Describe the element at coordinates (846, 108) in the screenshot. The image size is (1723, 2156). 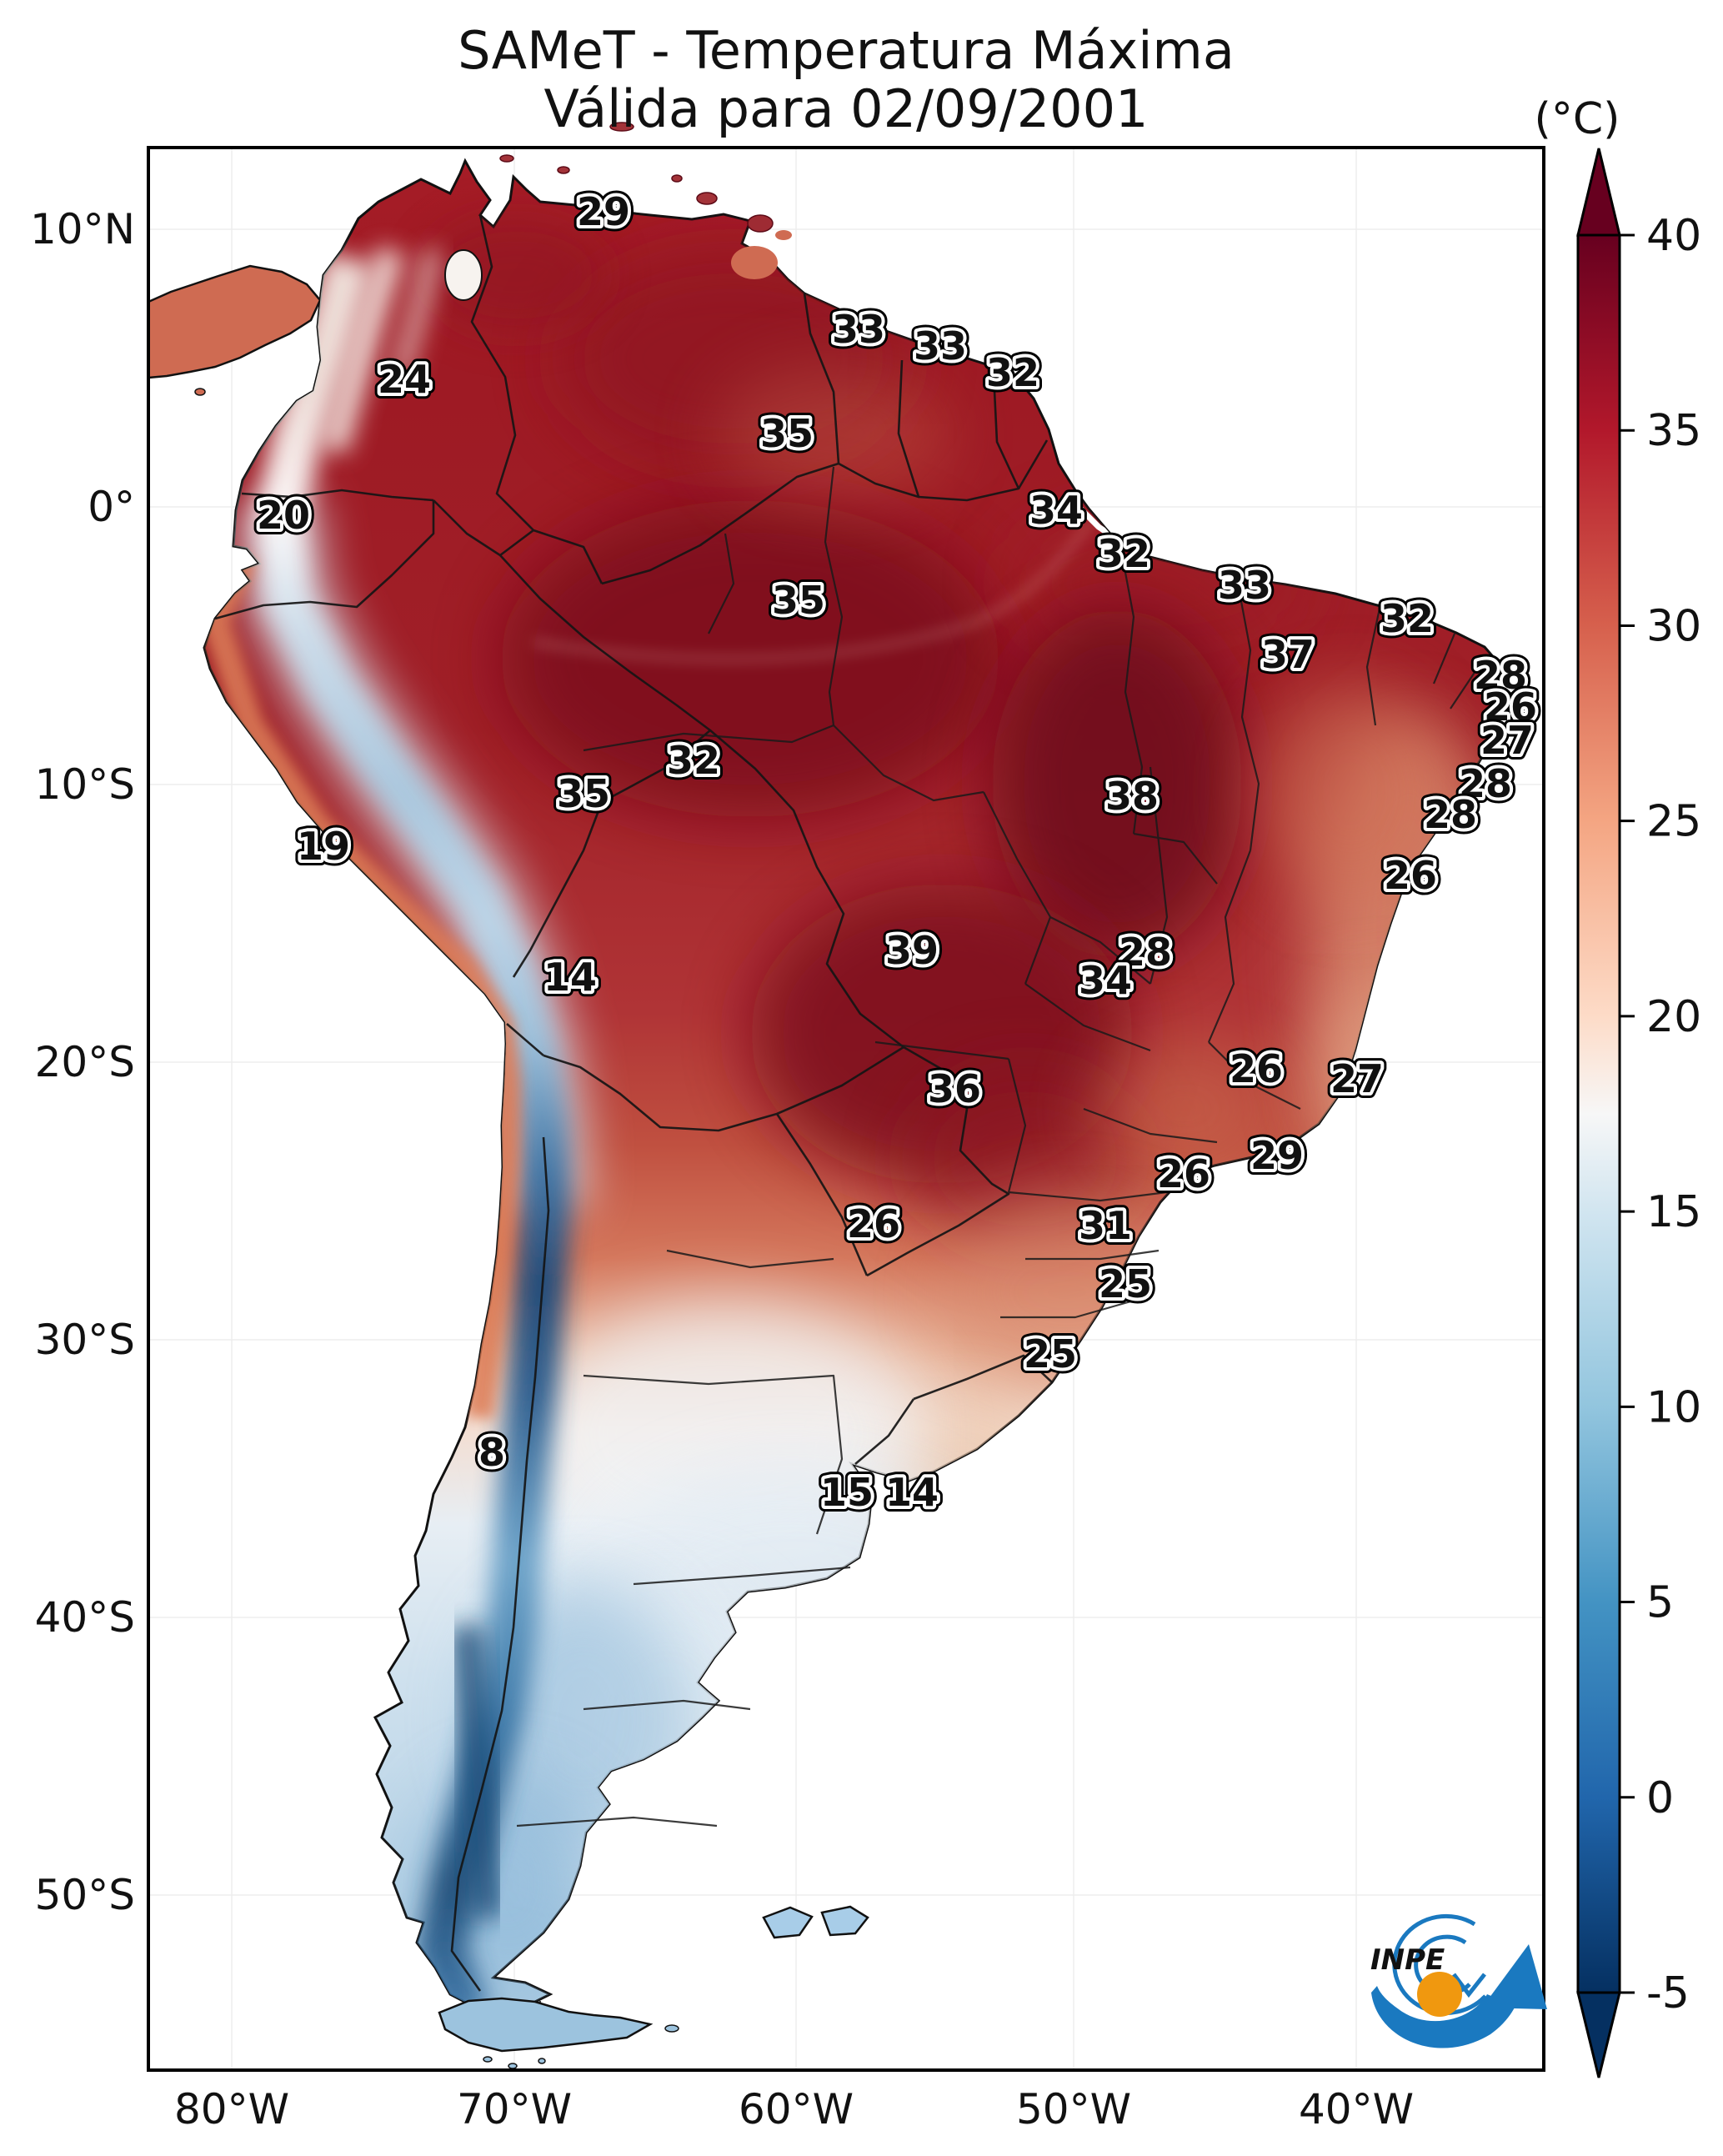
I see `figure-title-line2: Válida para 02/09/2001` at that location.